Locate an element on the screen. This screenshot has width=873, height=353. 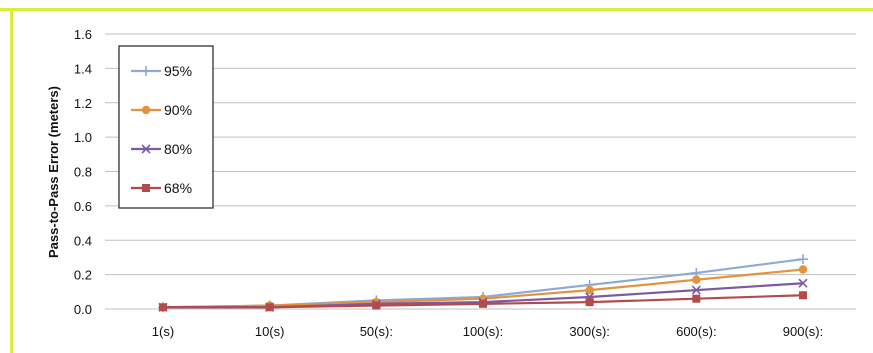
y-axis-ticks: 0.0 0.2 0.4 0.6 0.8 1.0 1.2 1.4 1.6 is located at coordinates (83, 172).